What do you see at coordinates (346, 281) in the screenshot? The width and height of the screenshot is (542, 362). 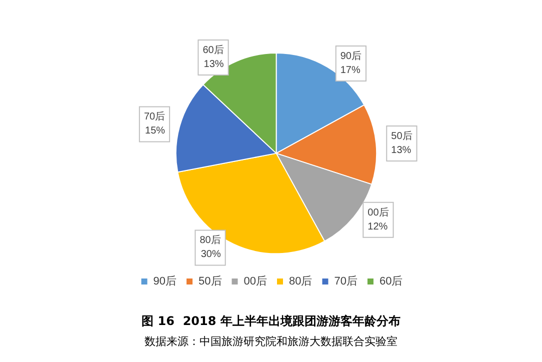 I see `legend-label: 70后` at bounding box center [346, 281].